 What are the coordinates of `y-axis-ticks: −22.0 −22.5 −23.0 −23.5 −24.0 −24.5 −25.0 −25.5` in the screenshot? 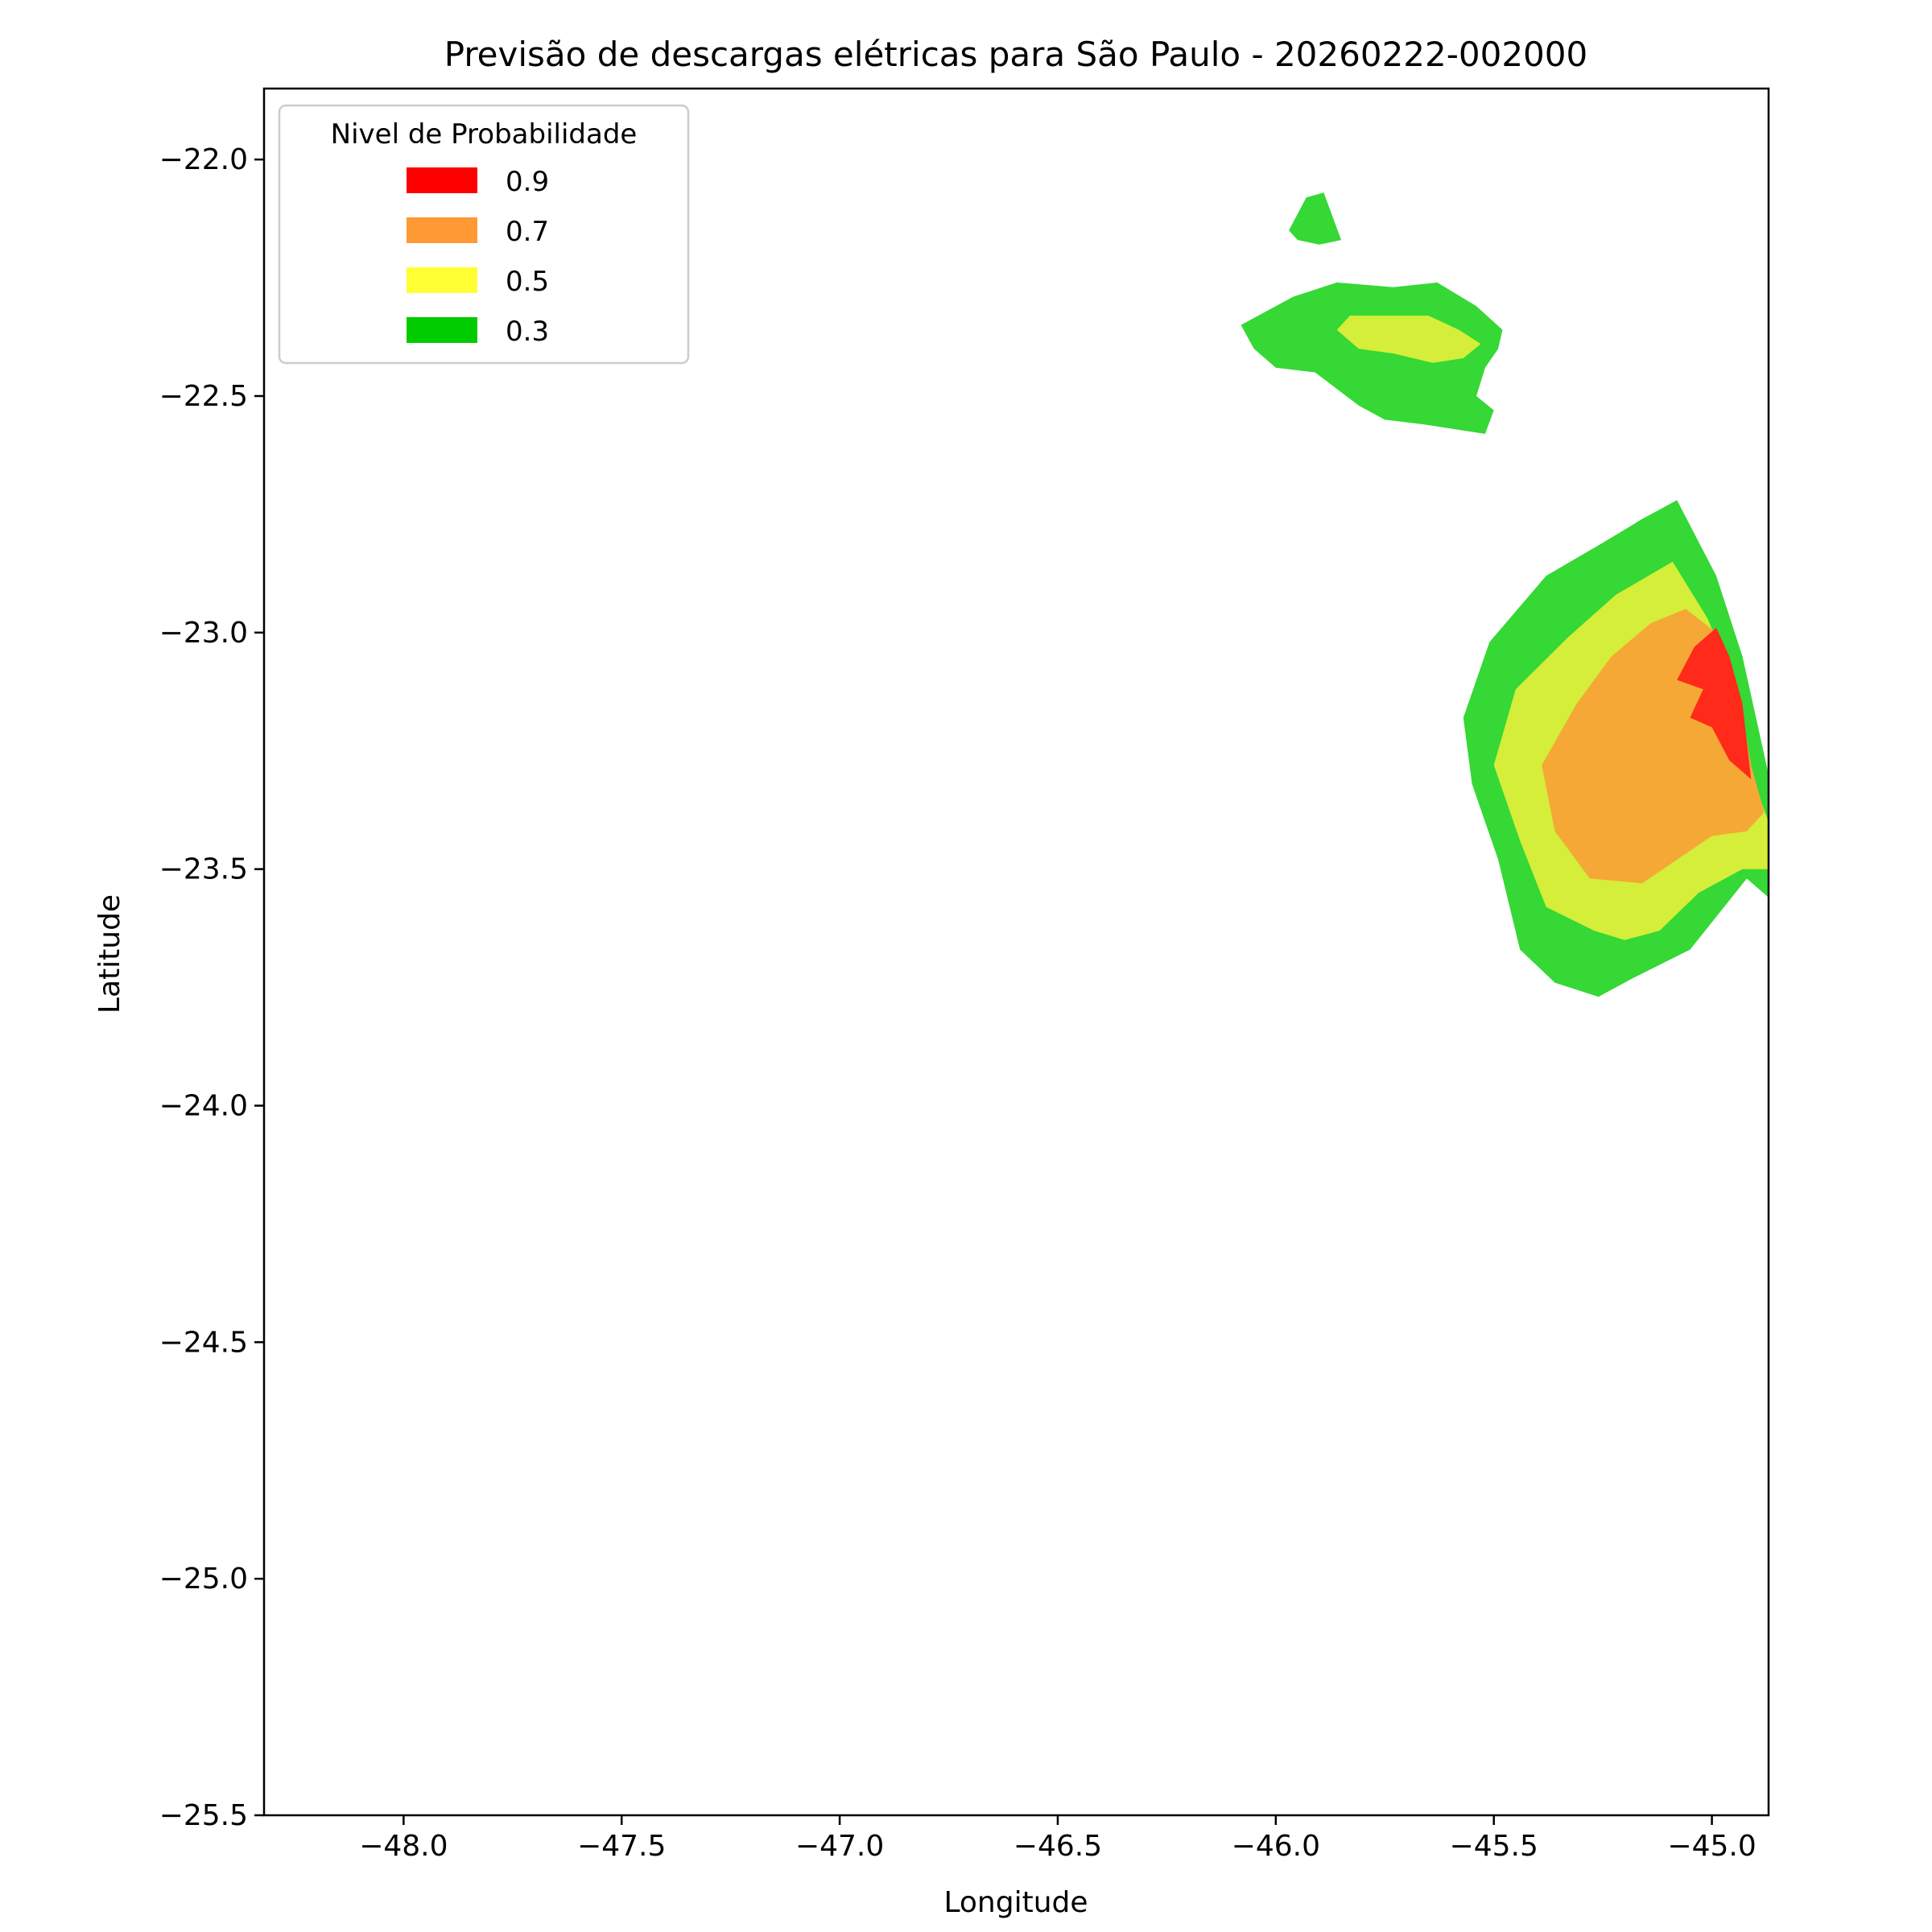 It's located at (211, 987).